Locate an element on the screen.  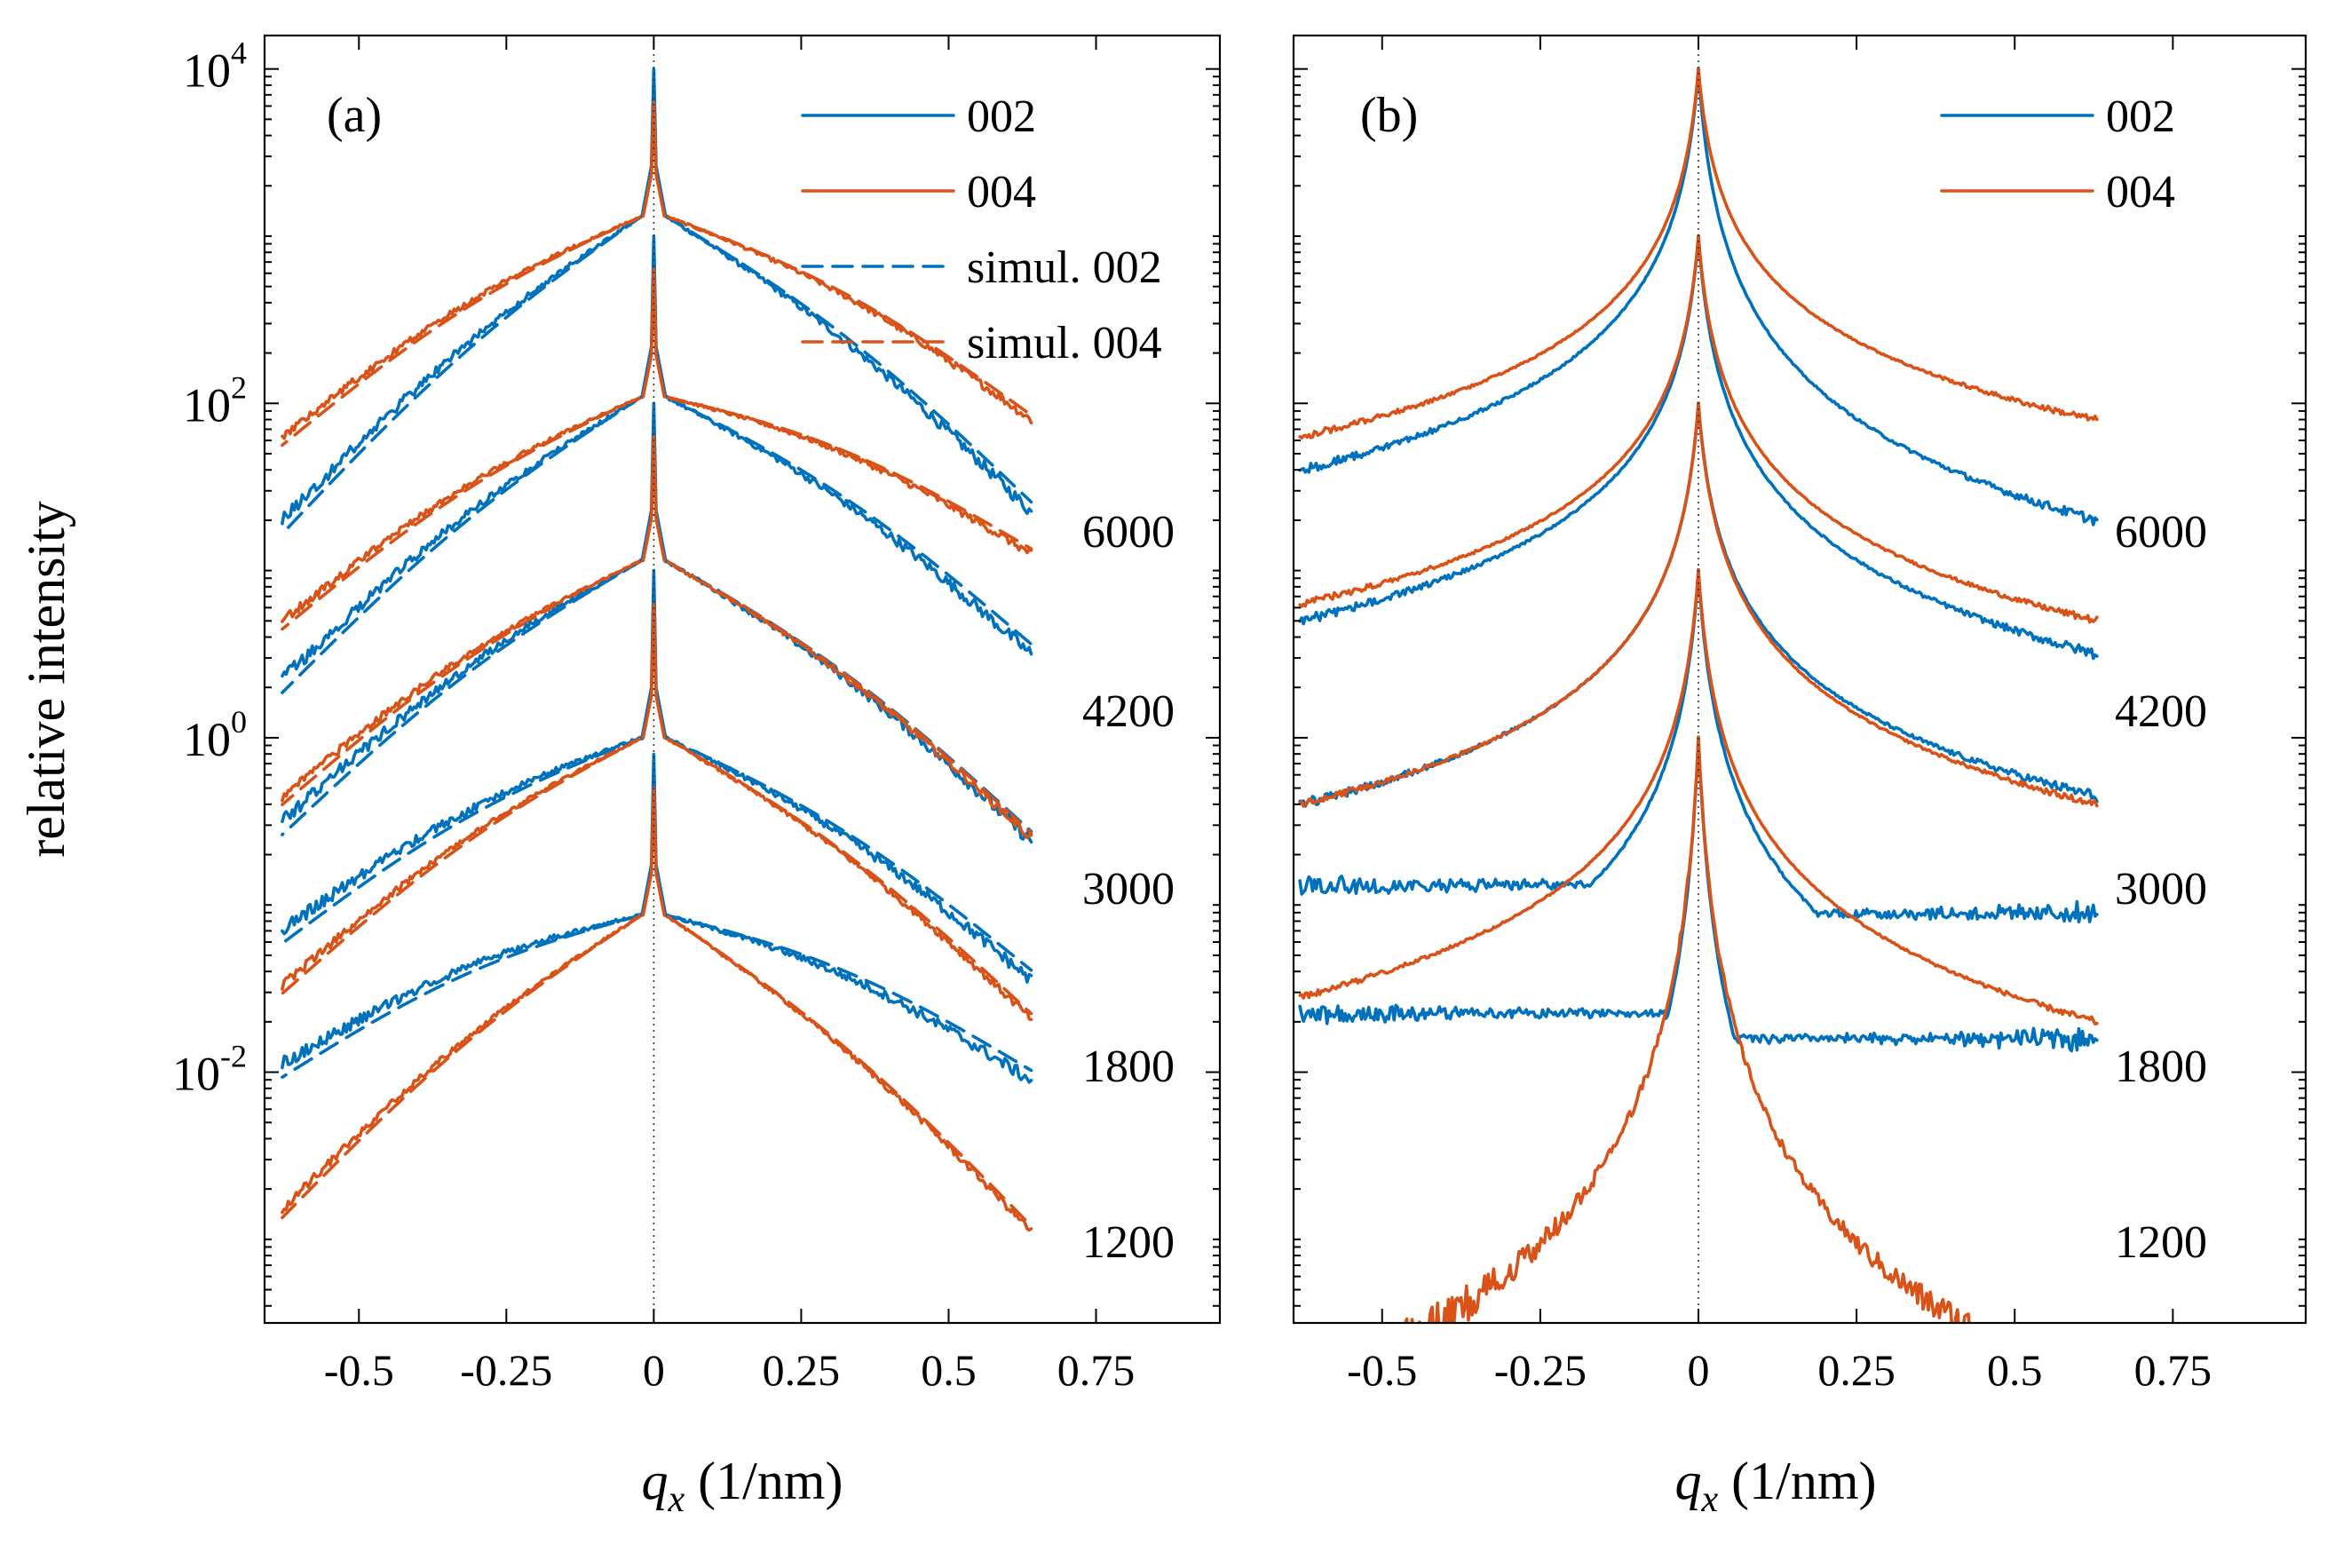
sim-002-right is located at coordinates (848, 854).